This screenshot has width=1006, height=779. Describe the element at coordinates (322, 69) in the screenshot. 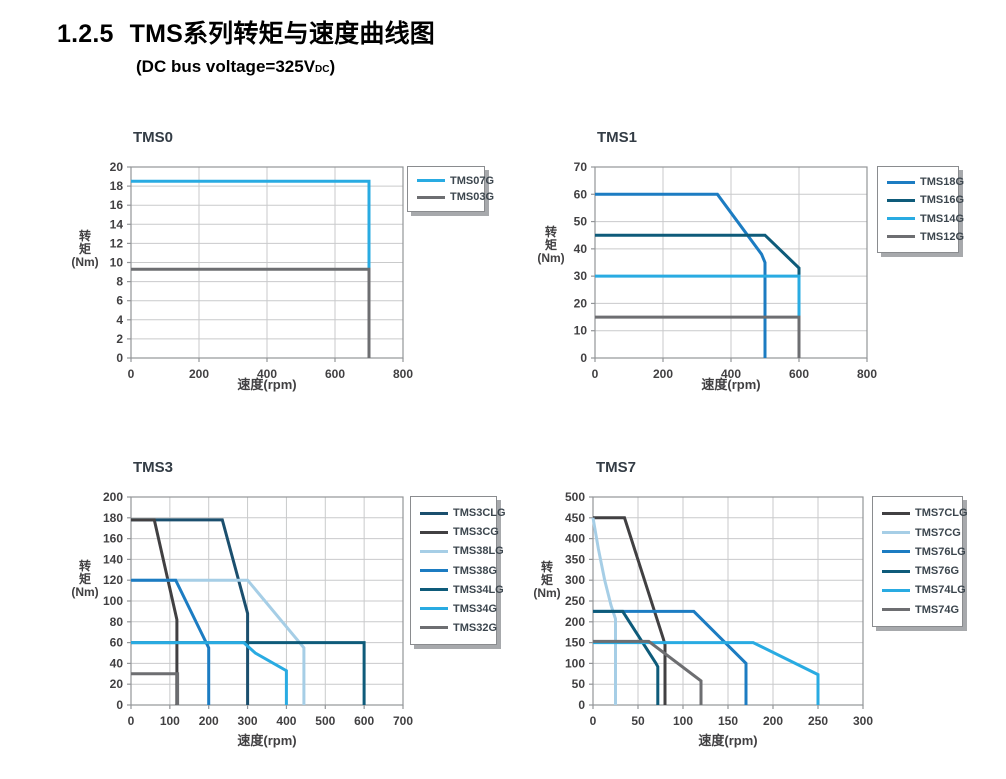

I see `subtitle-subscript: DC` at that location.